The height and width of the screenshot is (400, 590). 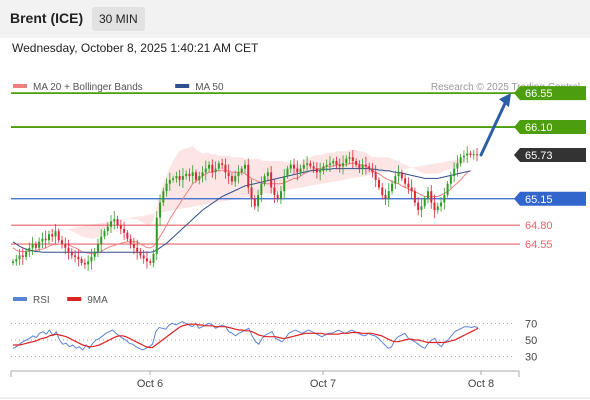 What do you see at coordinates (550, 198) in the screenshot?
I see `level-badge-65.15: 65.15` at bounding box center [550, 198].